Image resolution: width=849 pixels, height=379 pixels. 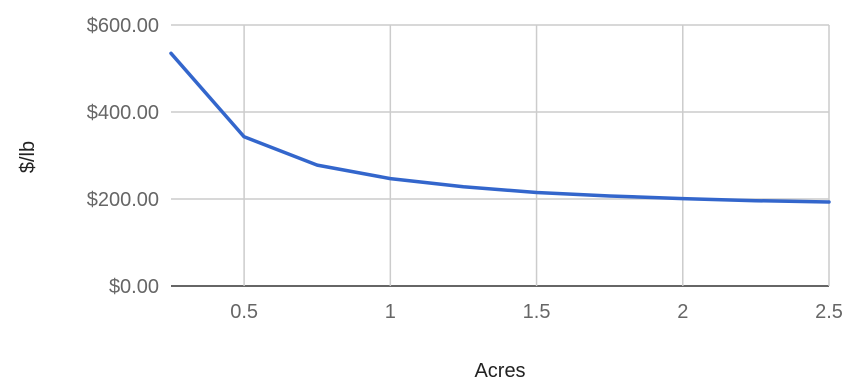 What do you see at coordinates (28, 157) in the screenshot?
I see `y-axis-title: $/lb` at bounding box center [28, 157].